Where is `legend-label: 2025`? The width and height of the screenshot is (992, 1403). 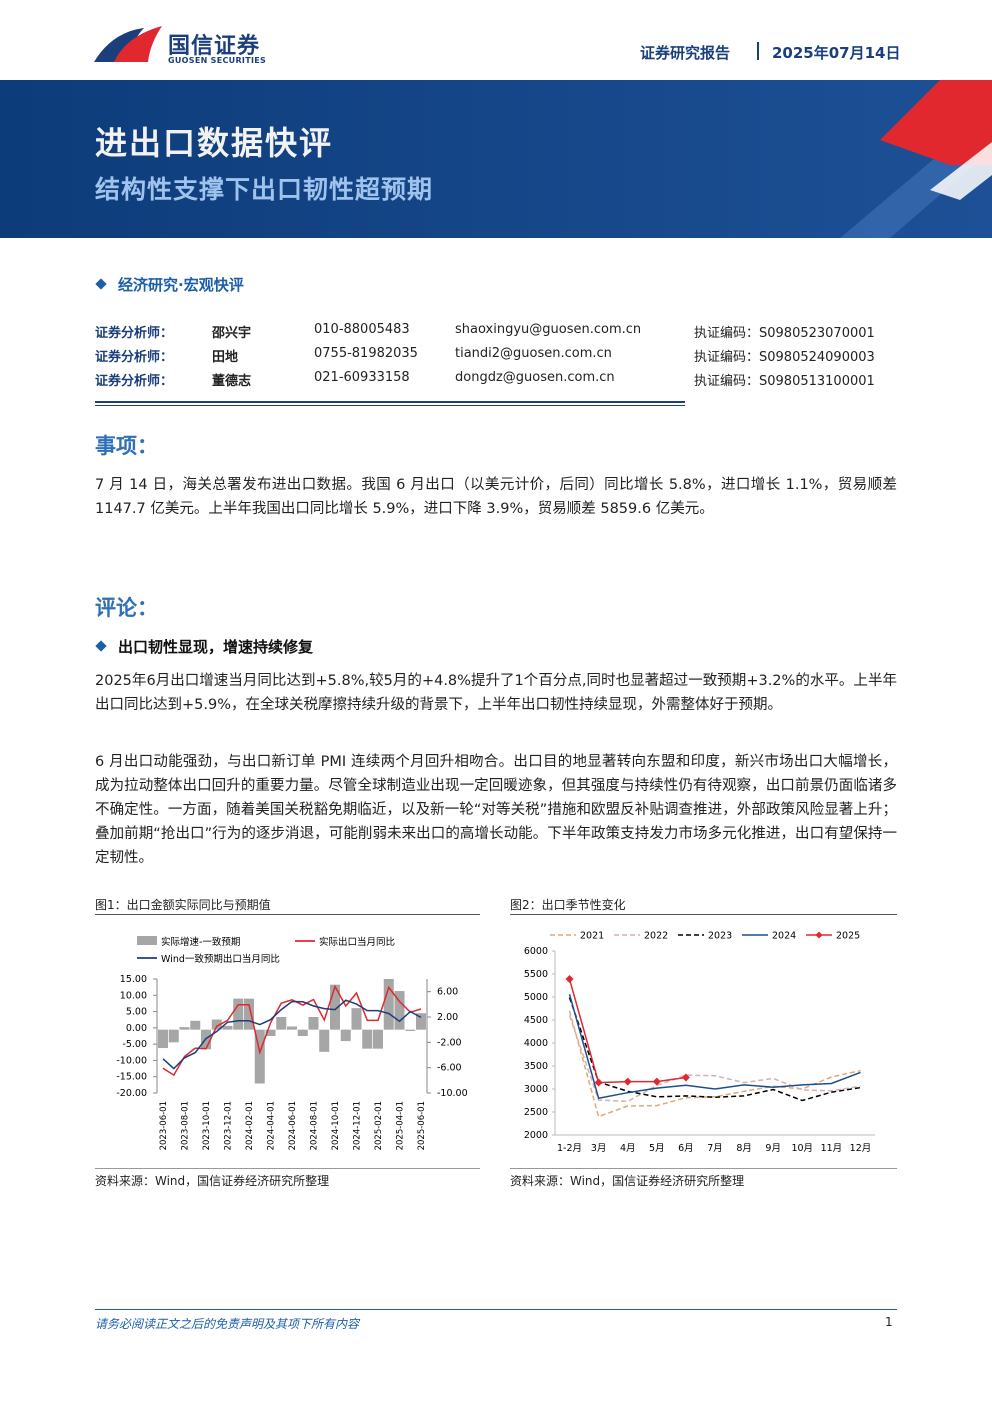 legend-label: 2025 is located at coordinates (848, 936).